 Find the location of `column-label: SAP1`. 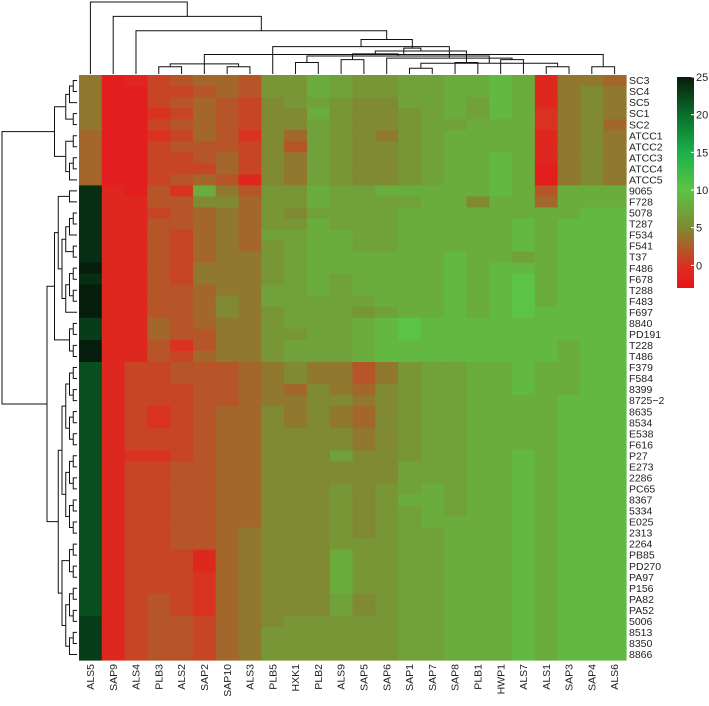

column-label: SAP1 is located at coordinates (410, 677).